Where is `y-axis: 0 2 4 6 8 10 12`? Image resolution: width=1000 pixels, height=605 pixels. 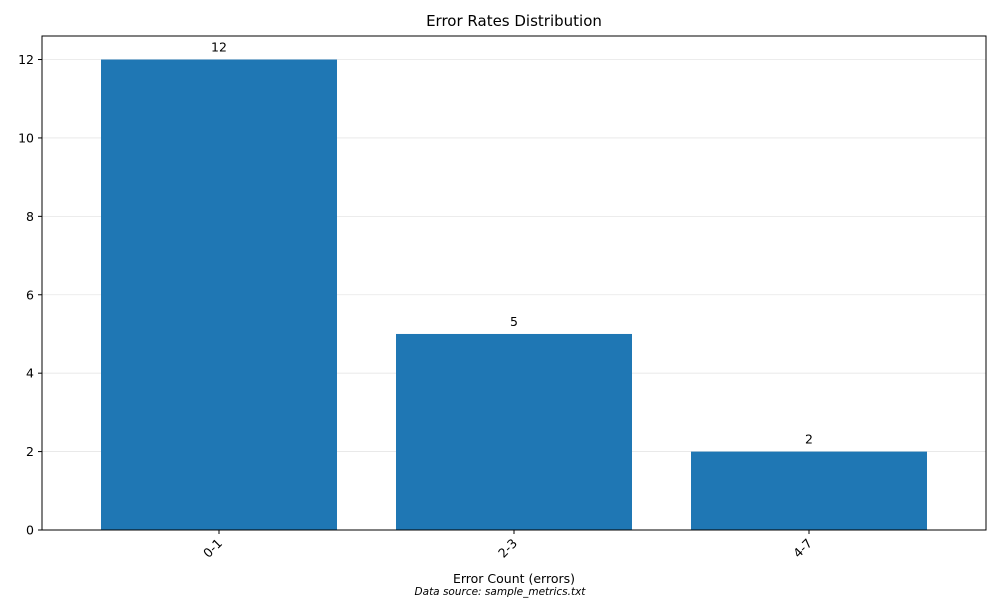
y-axis: 0 2 4 6 8 10 12 is located at coordinates (30, 294).